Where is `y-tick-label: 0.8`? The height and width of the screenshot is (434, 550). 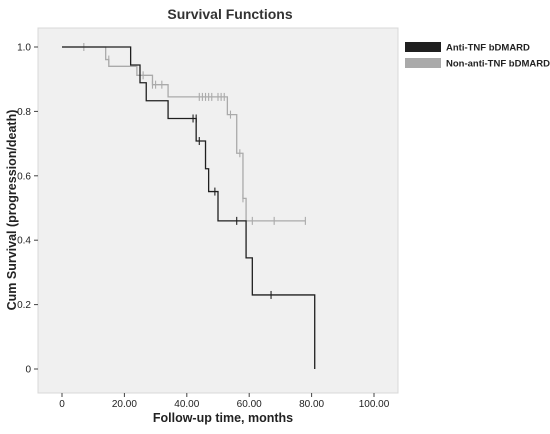
y-tick-label: 0.8 is located at coordinates (24, 112).